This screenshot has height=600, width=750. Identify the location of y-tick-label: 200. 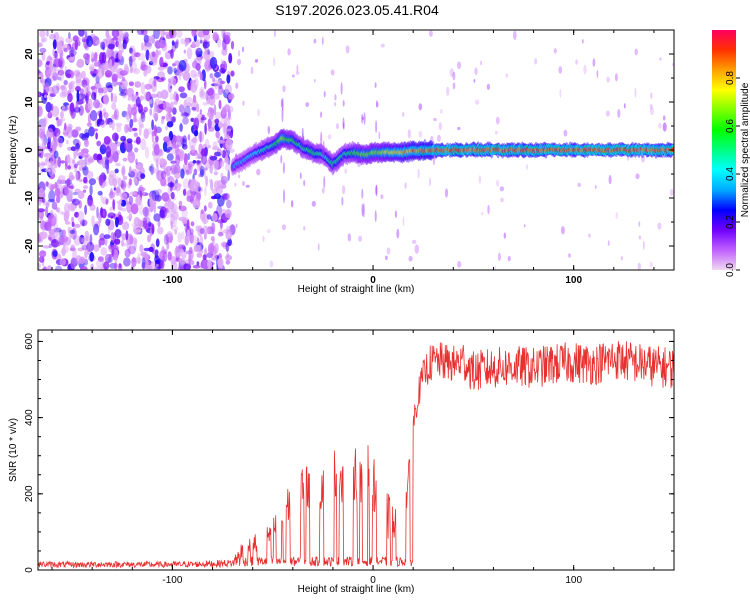
(29, 493).